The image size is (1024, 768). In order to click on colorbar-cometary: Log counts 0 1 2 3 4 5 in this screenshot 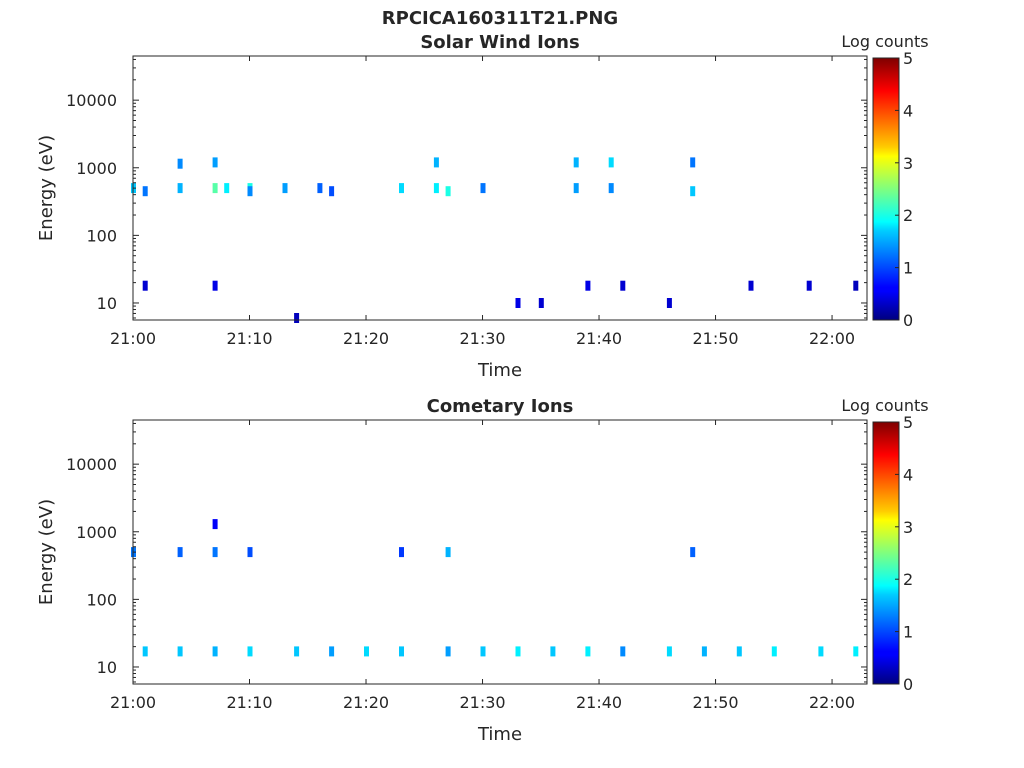, I will do `click(884, 545)`.